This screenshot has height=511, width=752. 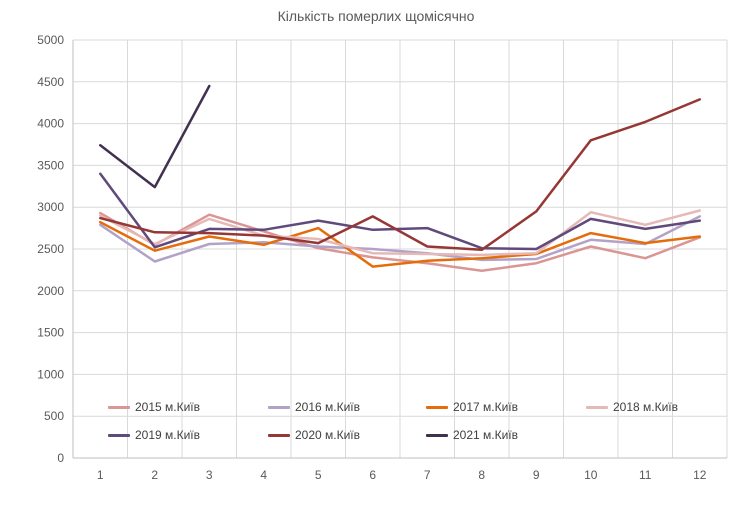 What do you see at coordinates (427, 475) in the screenshot?
I see `x-axis-tick-label: 7` at bounding box center [427, 475].